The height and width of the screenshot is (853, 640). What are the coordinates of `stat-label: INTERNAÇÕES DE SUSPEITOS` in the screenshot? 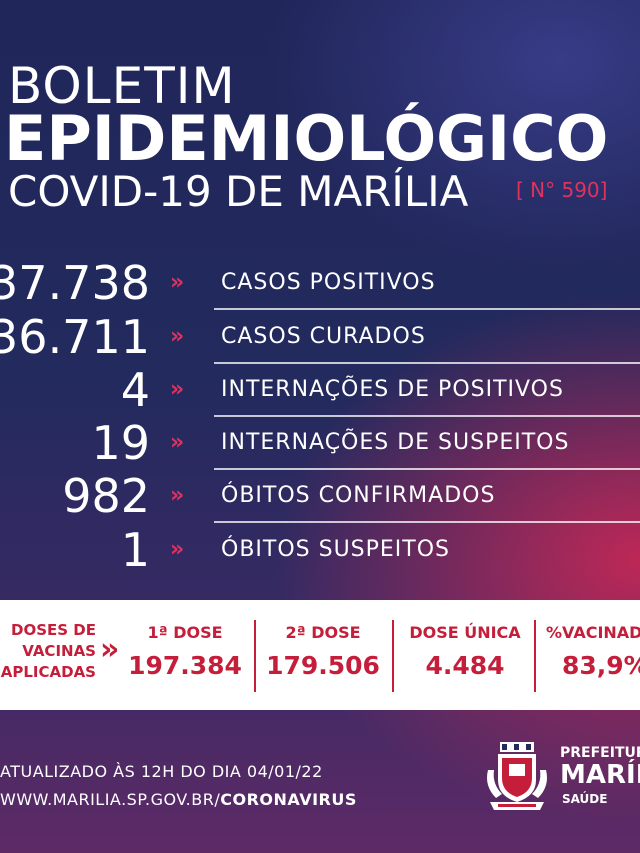 It's located at (395, 442).